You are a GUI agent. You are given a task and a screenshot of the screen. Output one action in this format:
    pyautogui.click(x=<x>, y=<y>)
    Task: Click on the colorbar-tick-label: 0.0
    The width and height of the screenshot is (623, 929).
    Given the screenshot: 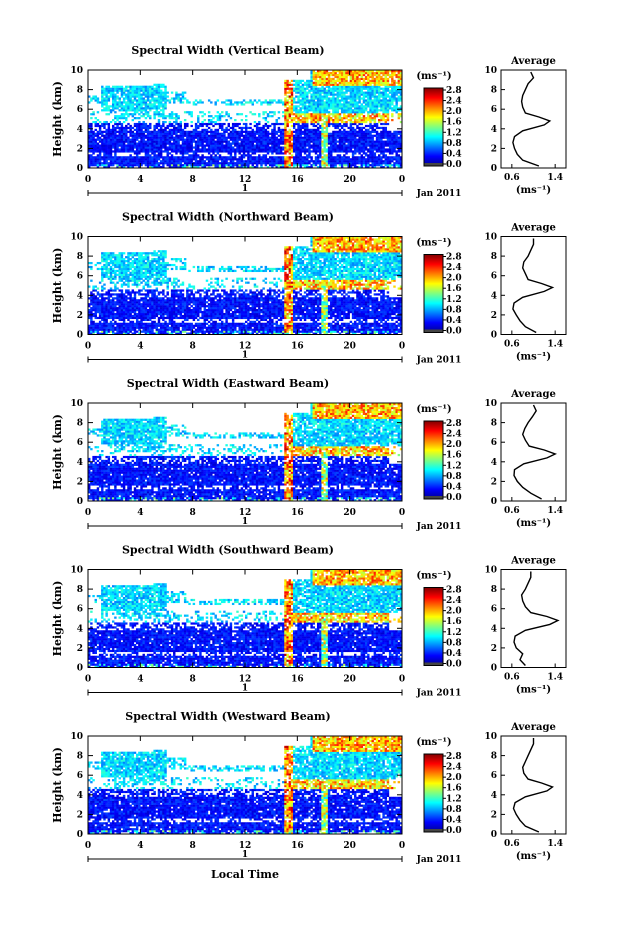 What is the action you would take?
    pyautogui.click(x=454, y=165)
    